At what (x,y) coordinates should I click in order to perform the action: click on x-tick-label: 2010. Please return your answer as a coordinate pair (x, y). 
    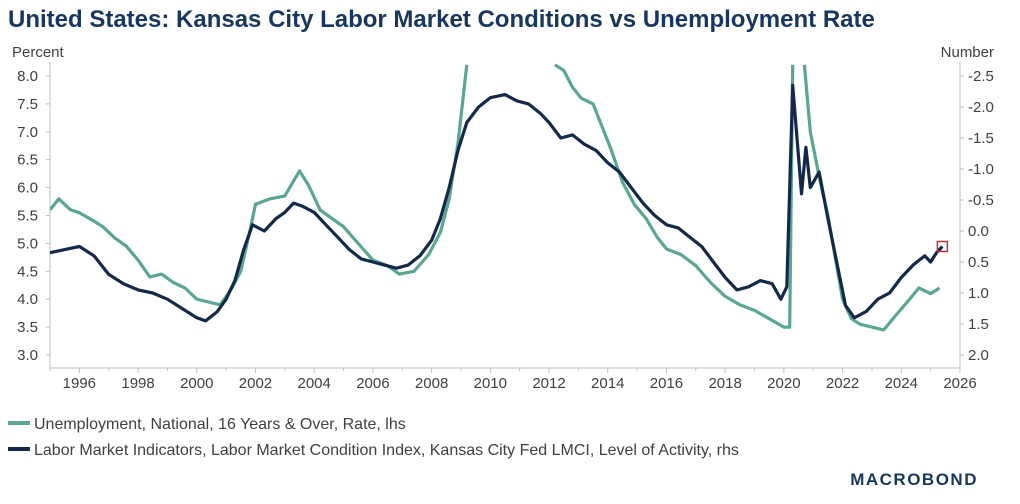
    Looking at the image, I should click on (490, 383).